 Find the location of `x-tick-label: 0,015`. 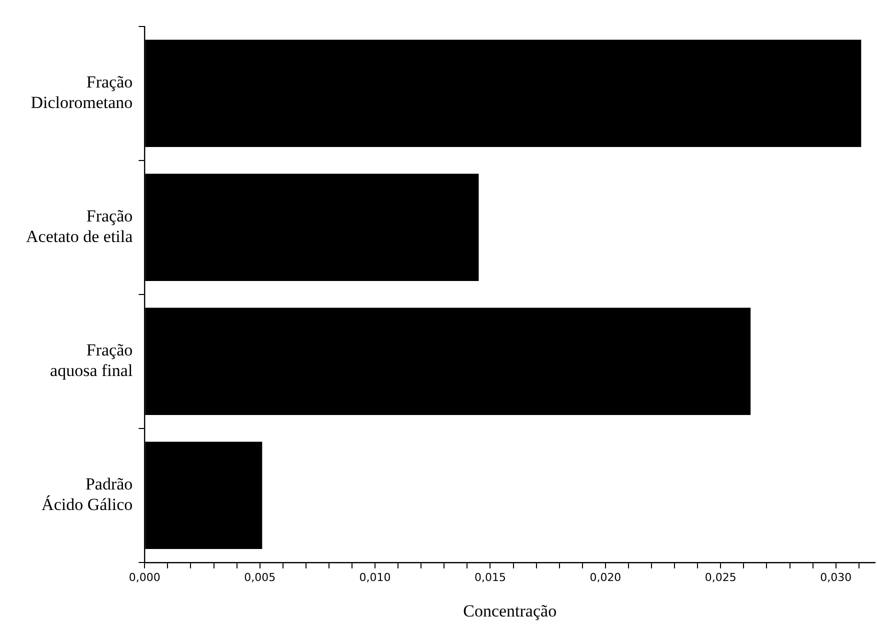

x-tick-label: 0,015 is located at coordinates (490, 577).